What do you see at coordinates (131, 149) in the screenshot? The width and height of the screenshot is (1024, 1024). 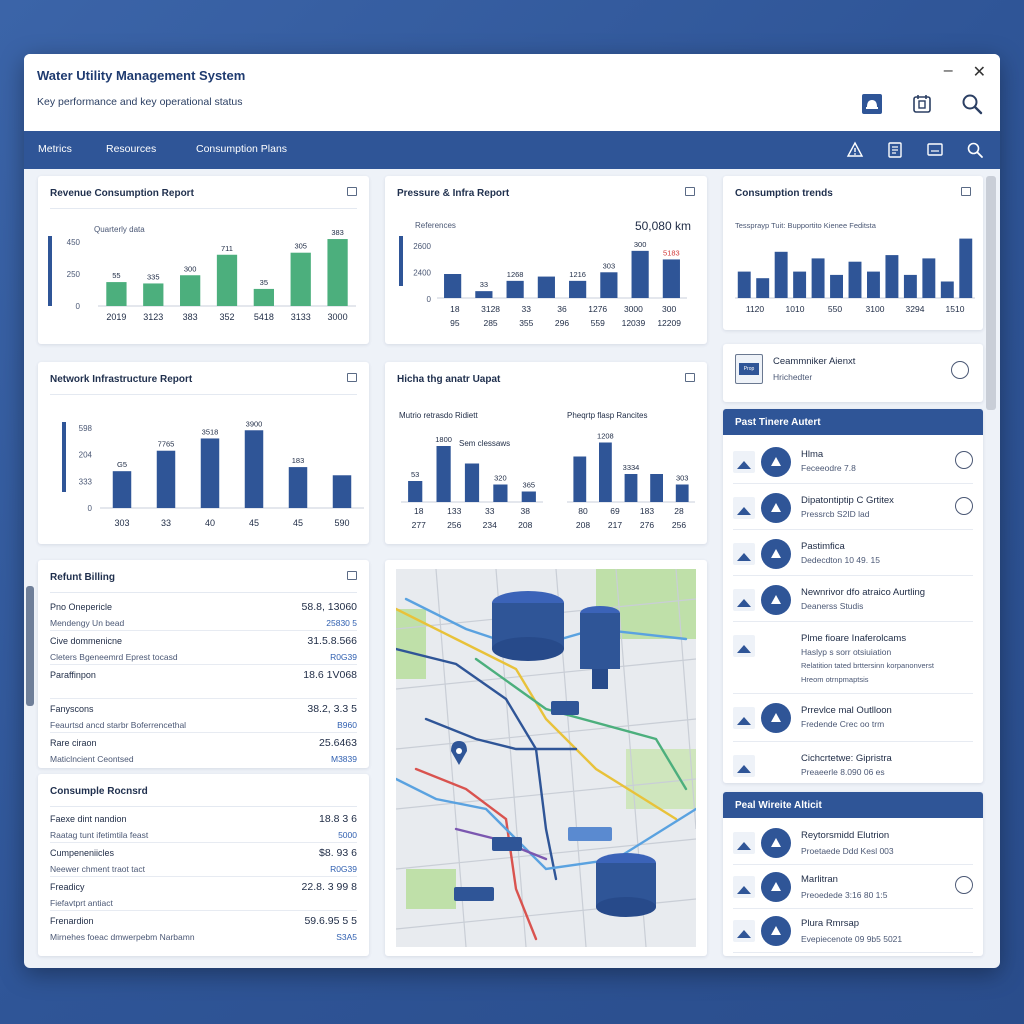 I see `nav-item-resources: Resources` at bounding box center [131, 149].